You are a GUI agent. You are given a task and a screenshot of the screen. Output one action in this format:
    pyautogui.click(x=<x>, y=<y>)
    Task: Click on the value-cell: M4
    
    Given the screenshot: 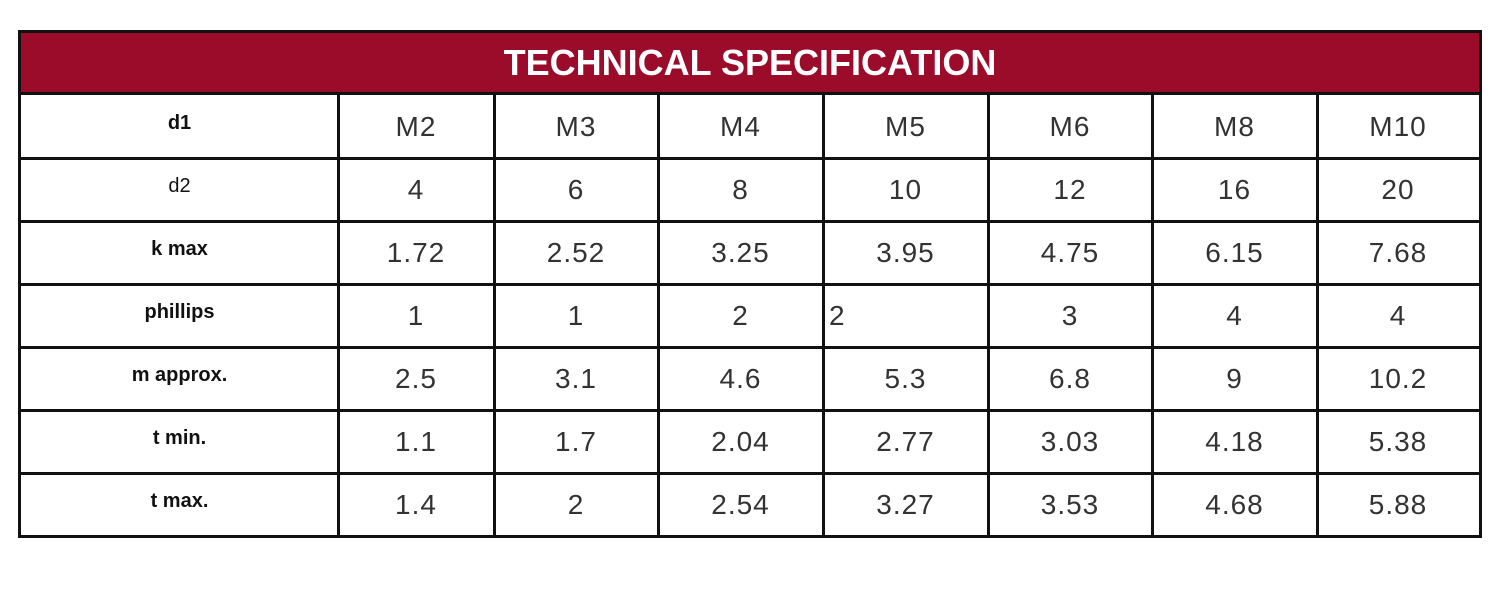 What is the action you would take?
    pyautogui.click(x=740, y=126)
    